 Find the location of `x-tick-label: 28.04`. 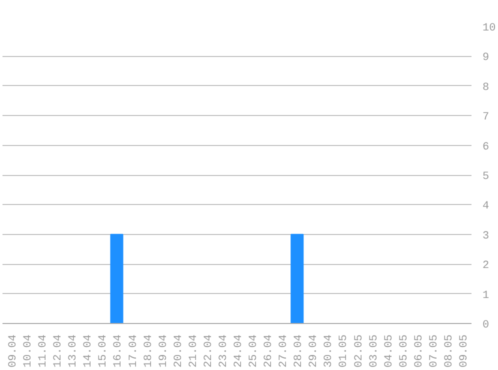

x-tick-label: 28.04 is located at coordinates (299, 351).